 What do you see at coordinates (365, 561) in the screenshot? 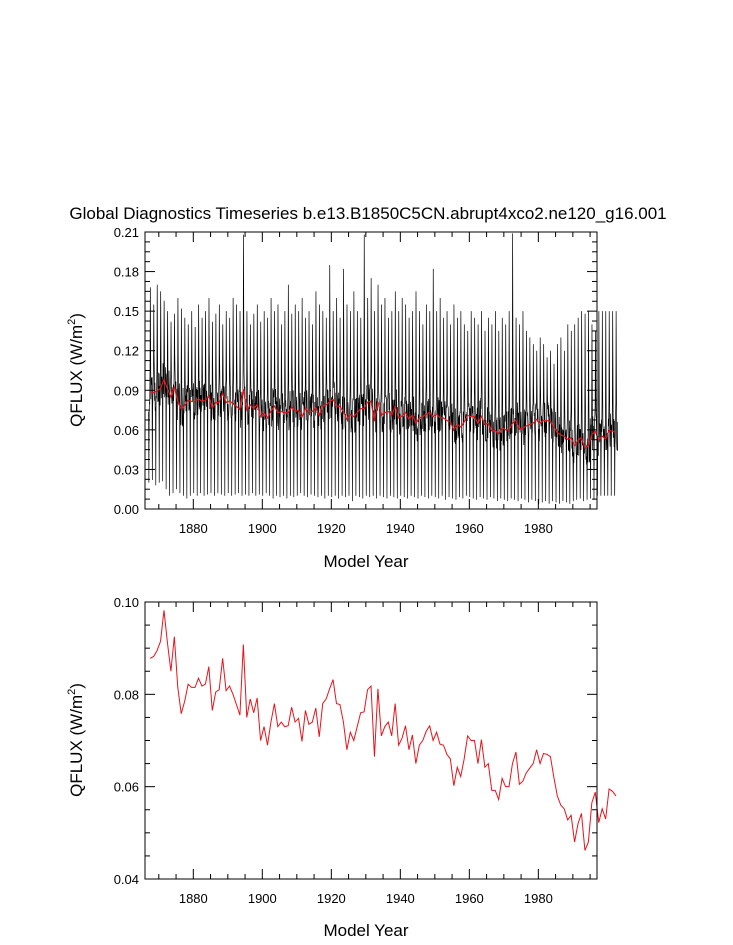
I see `top-x-axis-label: Model Year` at bounding box center [365, 561].